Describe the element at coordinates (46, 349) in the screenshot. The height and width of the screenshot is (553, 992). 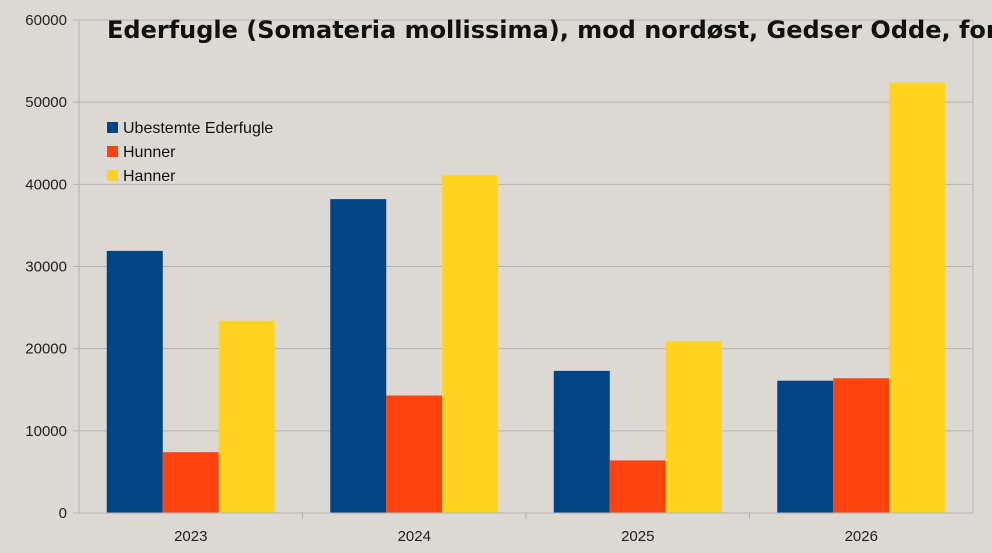
I see `y-tick-label: 20000` at that location.